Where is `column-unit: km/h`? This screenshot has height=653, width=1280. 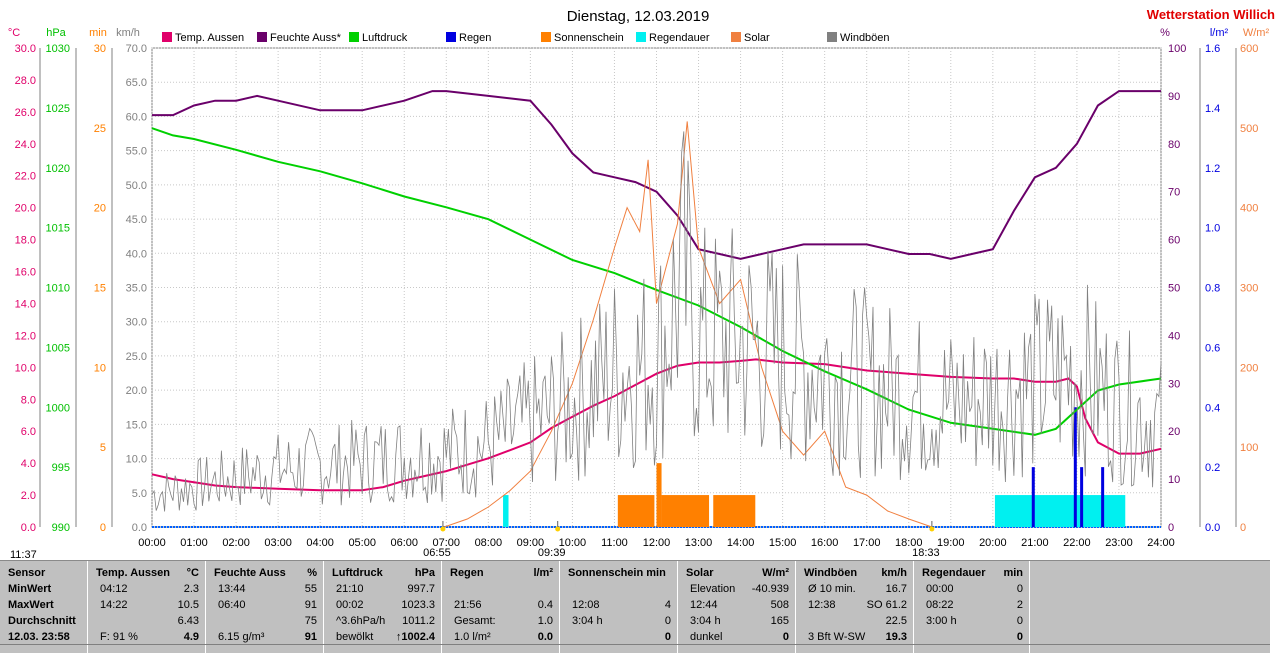
column-unit: km/h is located at coordinates (894, 573).